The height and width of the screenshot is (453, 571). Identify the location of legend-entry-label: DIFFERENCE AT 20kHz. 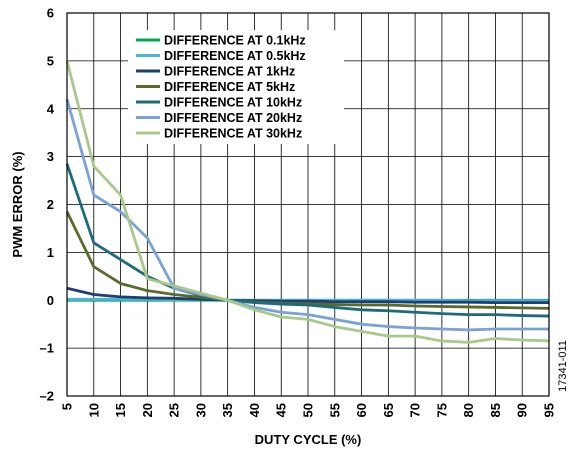
(233, 118).